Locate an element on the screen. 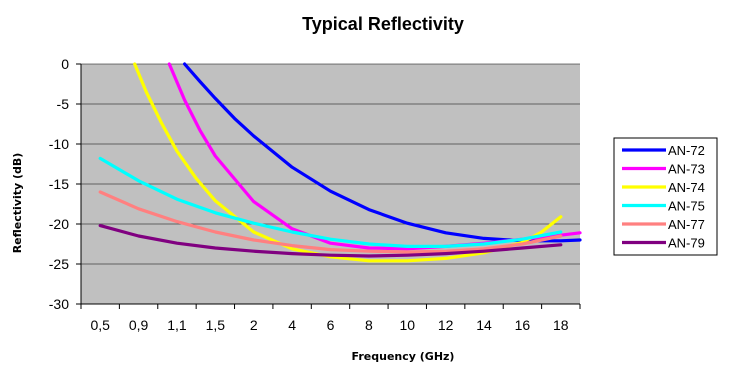 This screenshot has height=365, width=739. x-tick-label: 14 is located at coordinates (484, 325).